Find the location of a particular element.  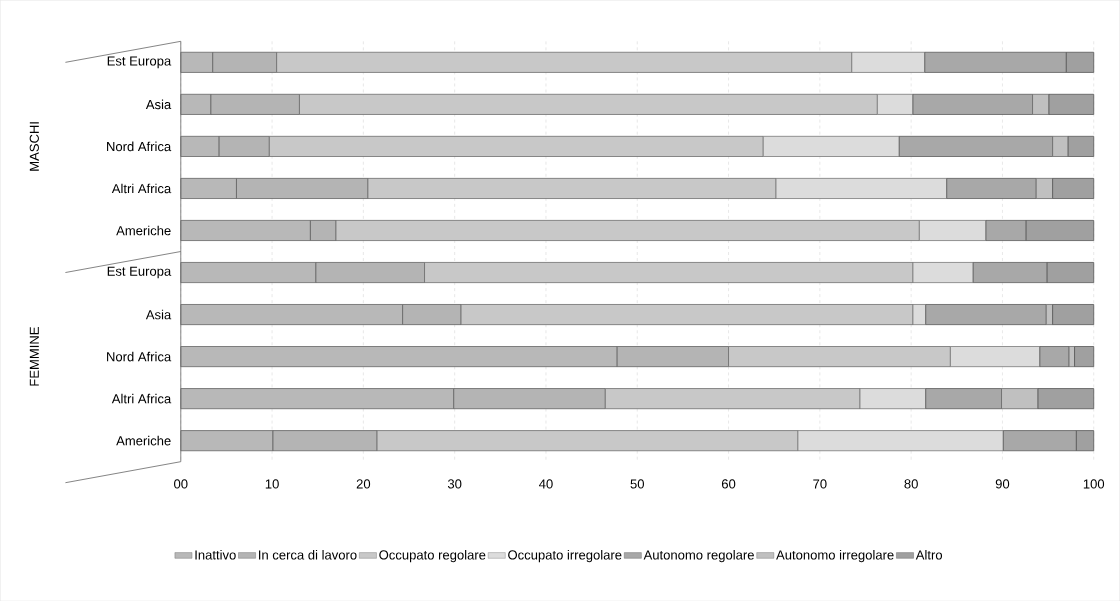

x-tick-label: 30 is located at coordinates (454, 484).